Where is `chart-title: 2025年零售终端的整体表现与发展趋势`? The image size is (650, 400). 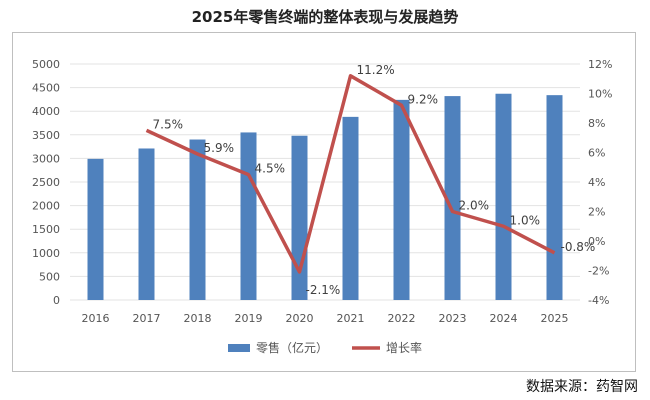 chart-title: 2025年零售终端的整体表现与发展趋势 is located at coordinates (325, 17).